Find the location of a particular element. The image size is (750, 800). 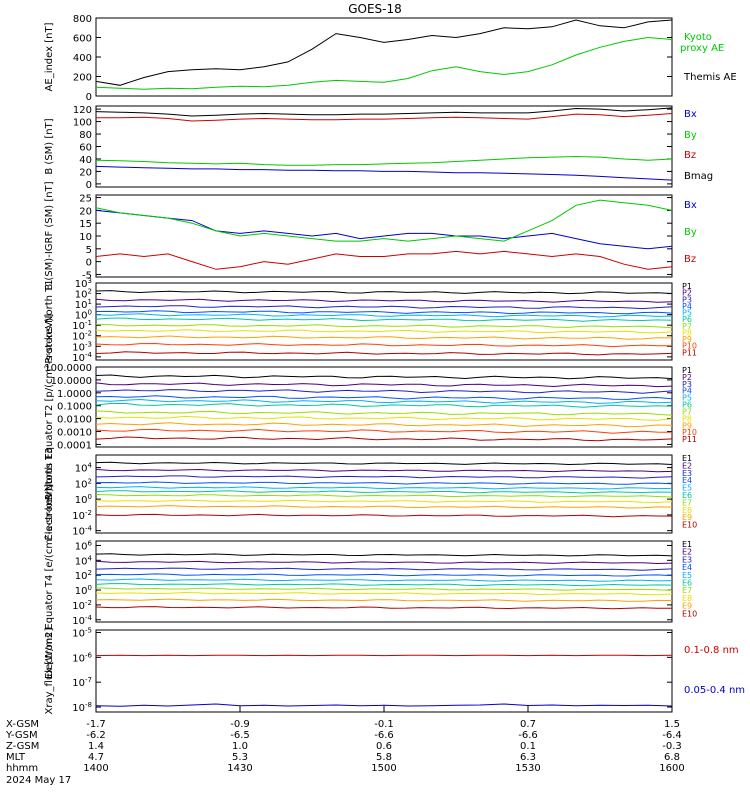

x-row-value: 0.1 is located at coordinates (528, 746).